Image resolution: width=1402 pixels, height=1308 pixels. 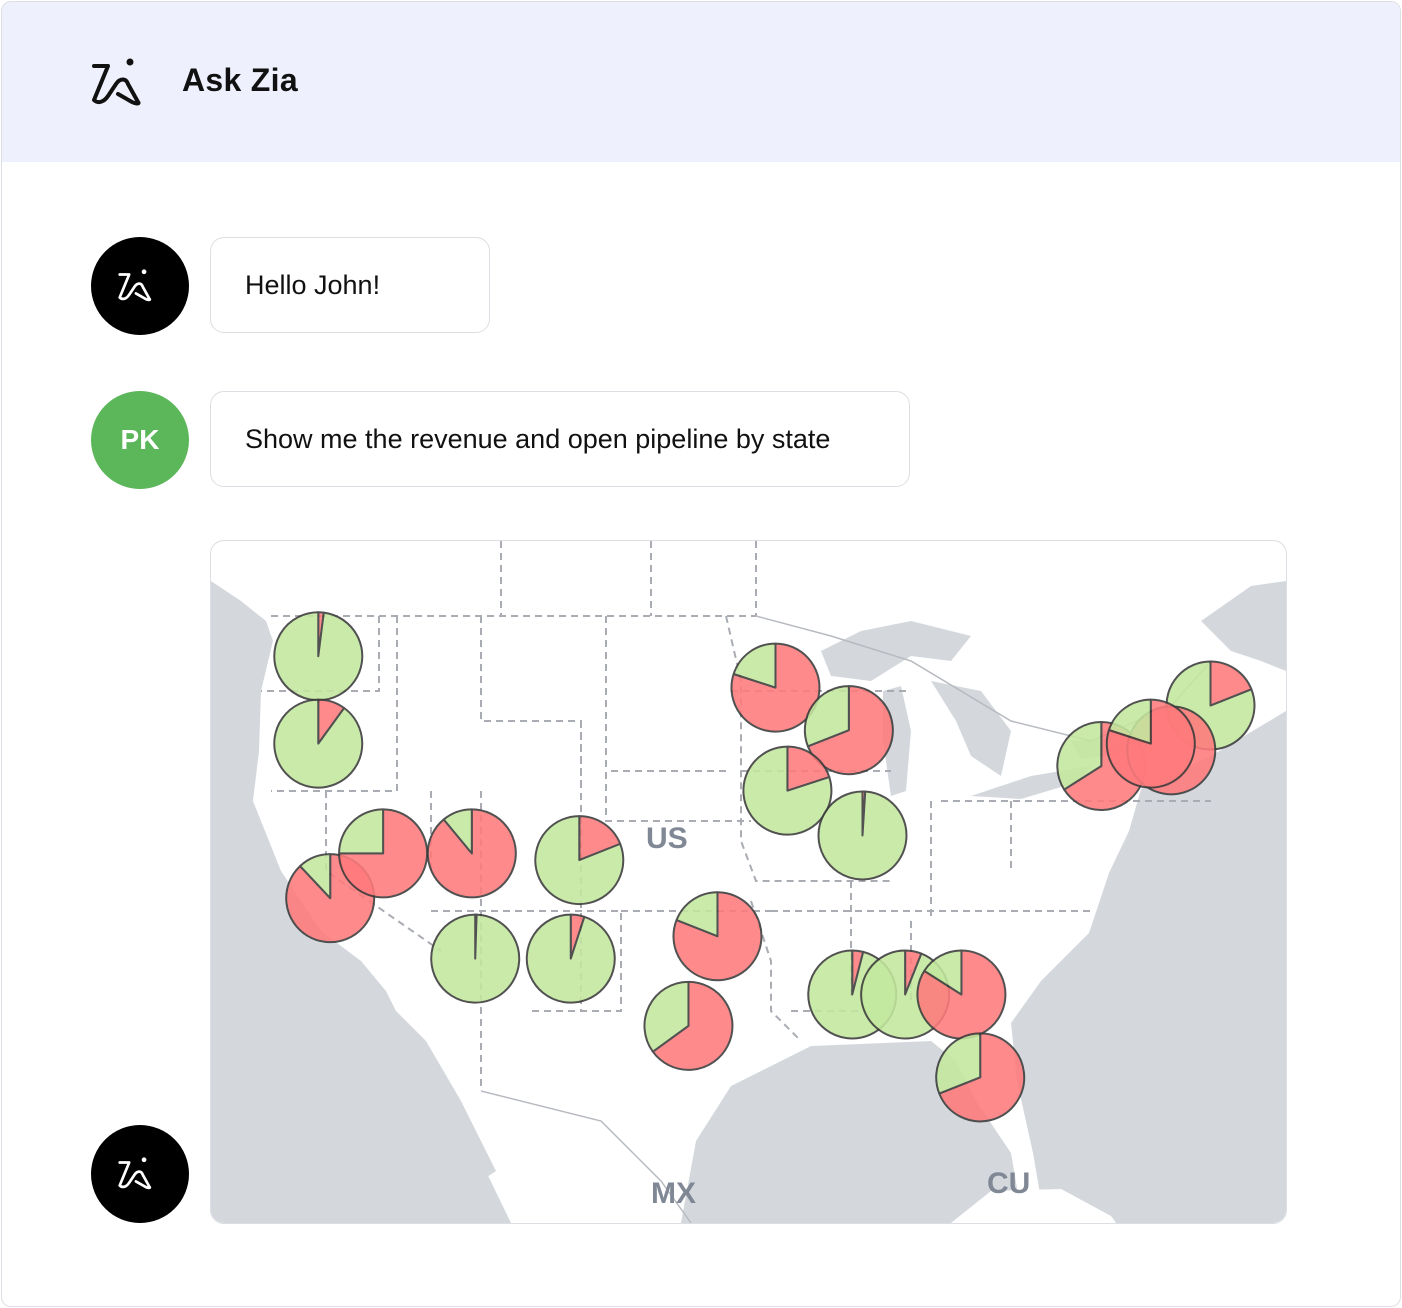 I want to click on atlantic-ocean, so click(x=1148, y=967).